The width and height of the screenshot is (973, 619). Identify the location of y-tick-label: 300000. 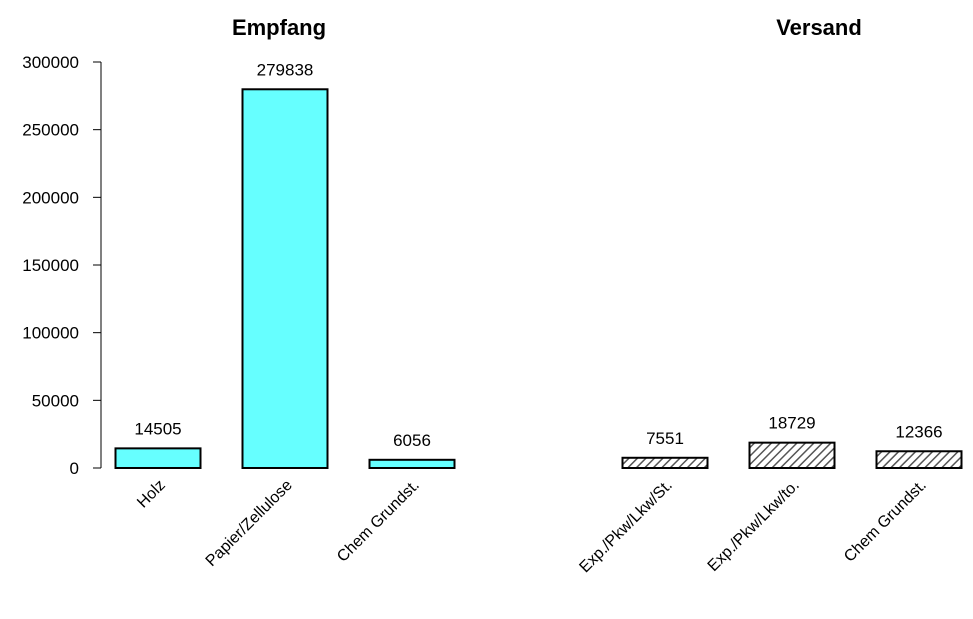
(50, 62).